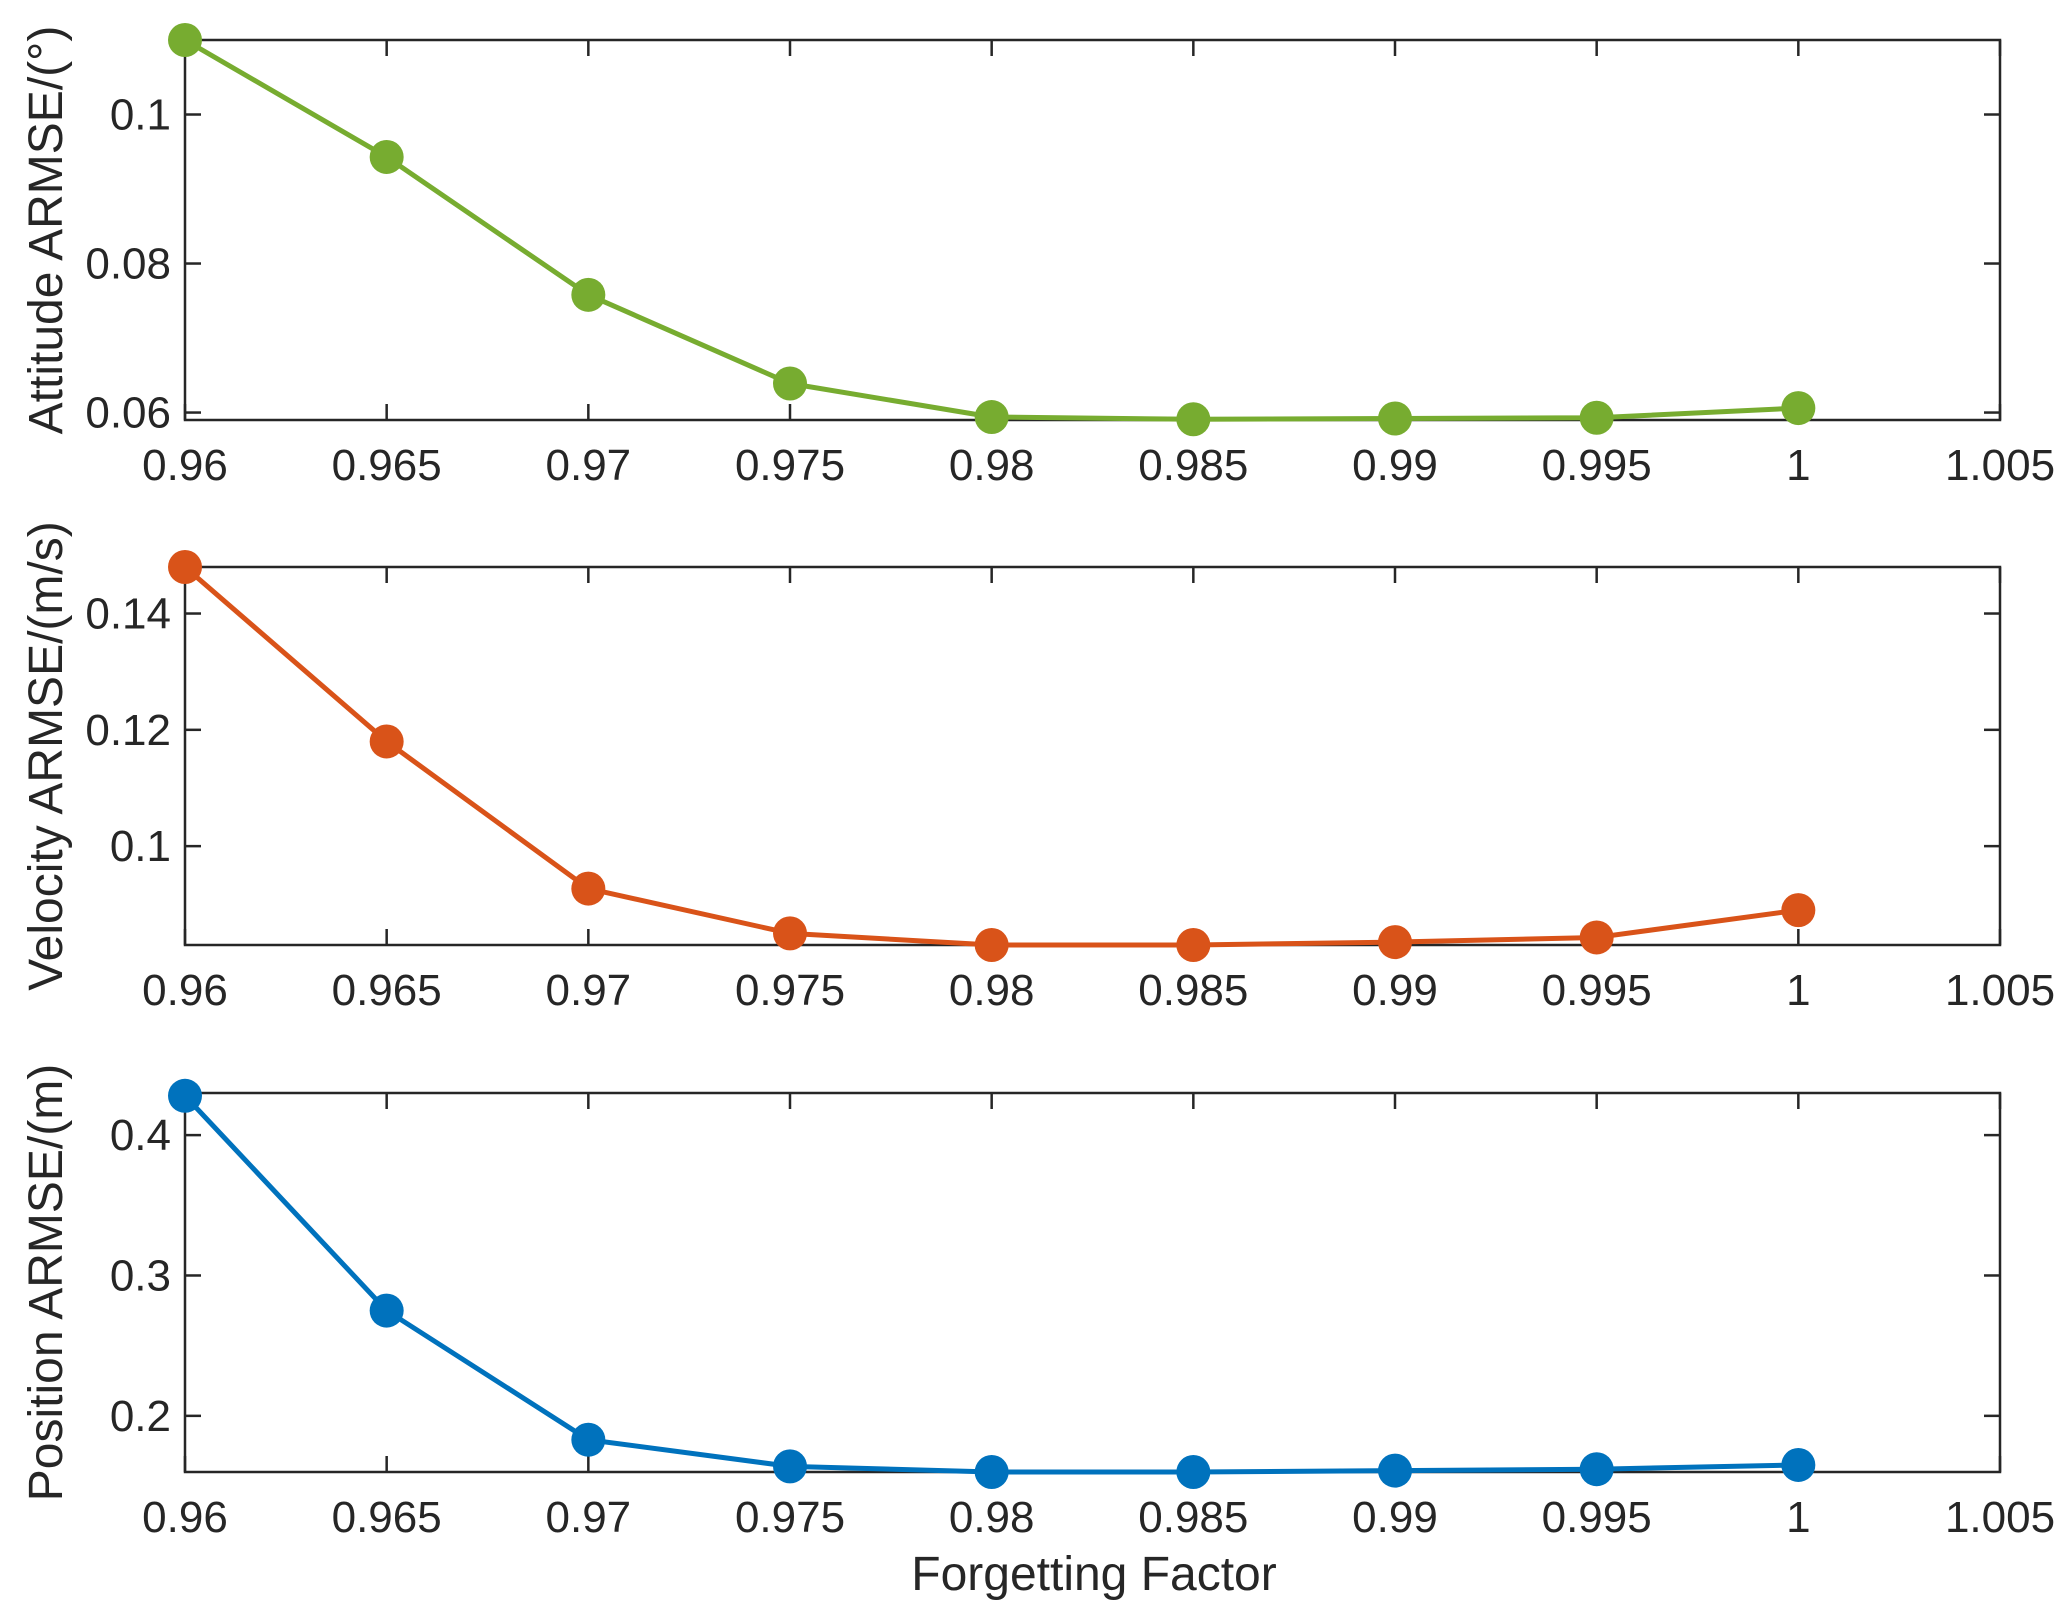 This screenshot has height=1615, width=2064. I want to click on velocity-x-tick-label: 1, so click(1798, 990).